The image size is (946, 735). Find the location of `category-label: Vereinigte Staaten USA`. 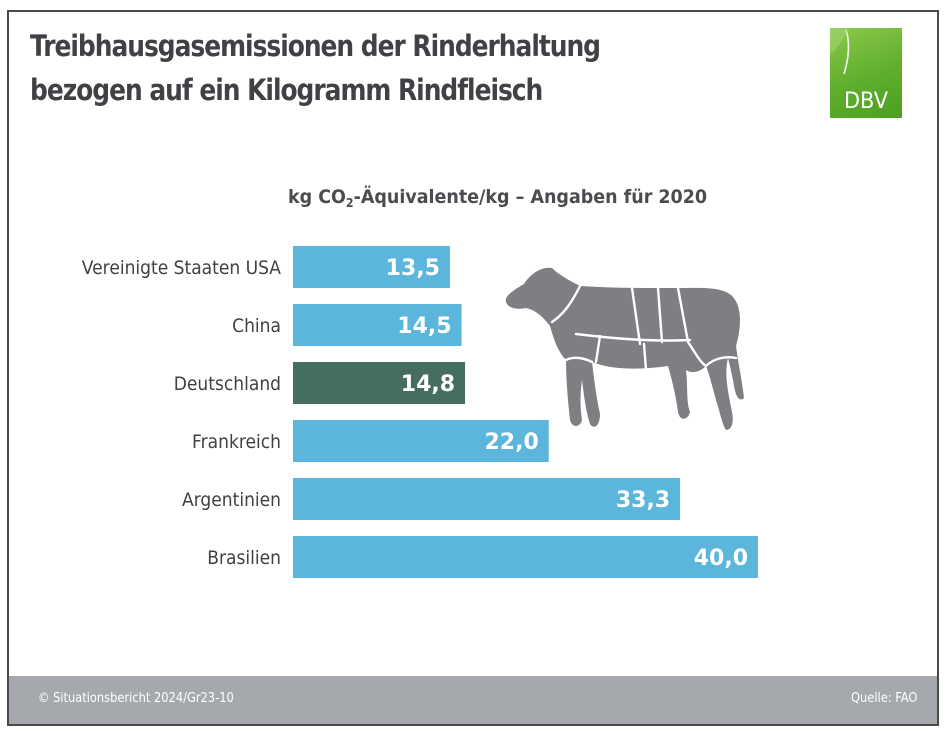

category-label: Vereinigte Staaten USA is located at coordinates (182, 268).